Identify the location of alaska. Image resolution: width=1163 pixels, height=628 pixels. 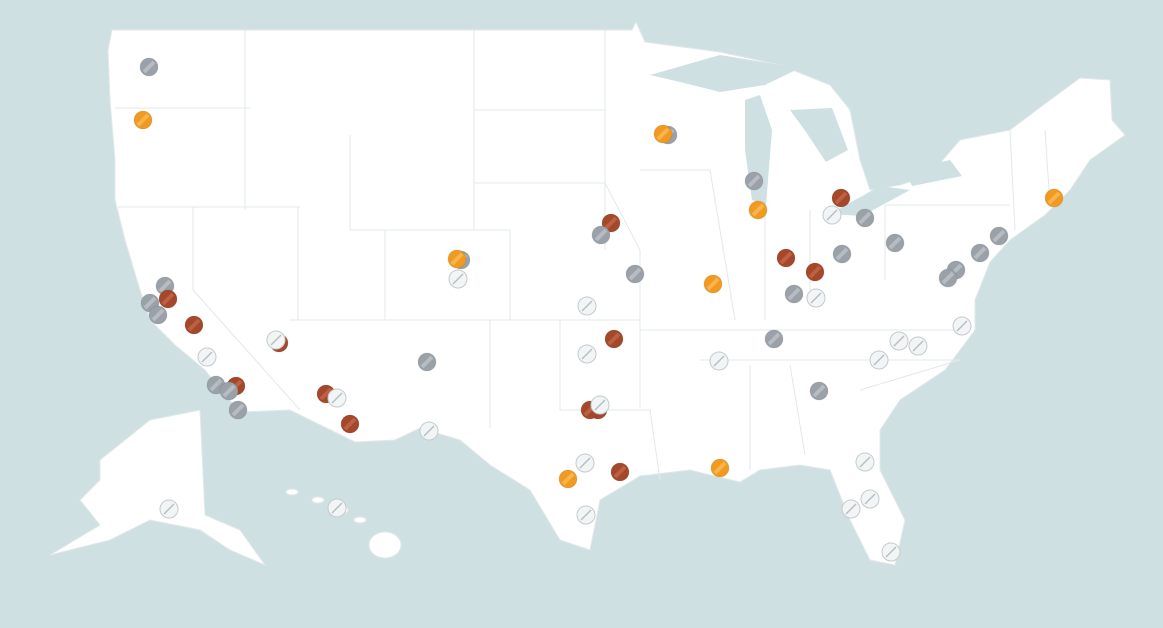
(158, 488).